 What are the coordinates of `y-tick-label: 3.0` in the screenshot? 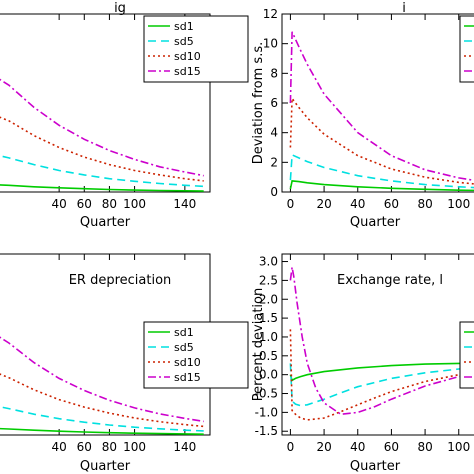 It's located at (268, 262).